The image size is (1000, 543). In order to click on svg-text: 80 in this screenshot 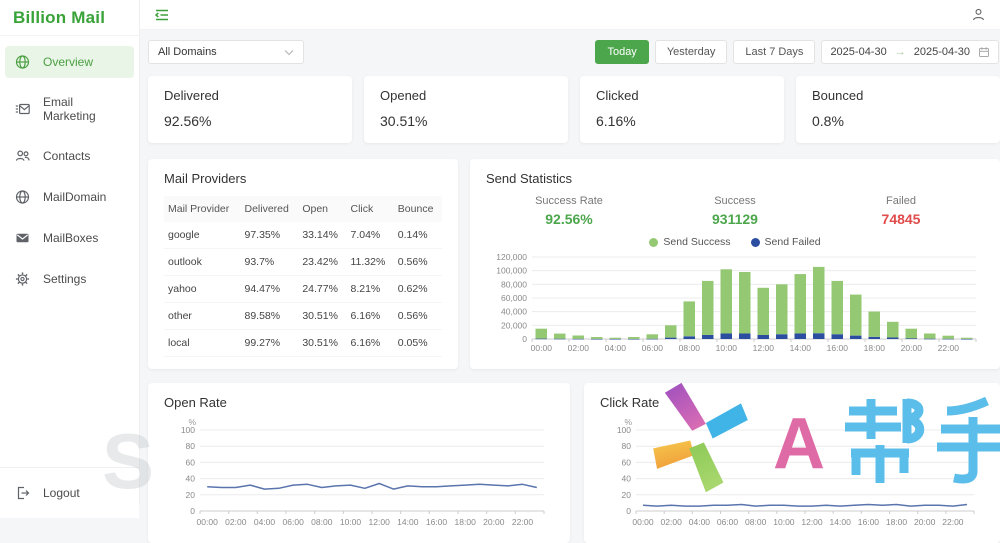, I will do `click(191, 446)`.